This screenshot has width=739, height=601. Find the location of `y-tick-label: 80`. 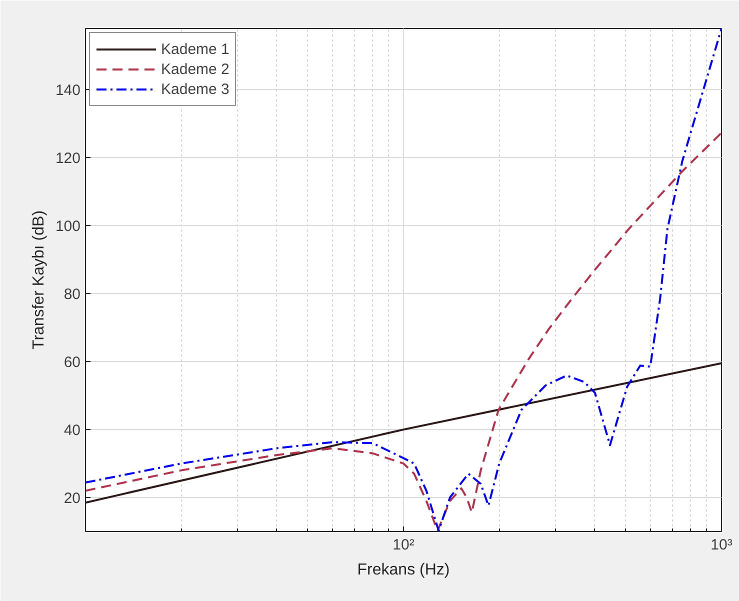

y-tick-label: 80 is located at coordinates (72, 295).